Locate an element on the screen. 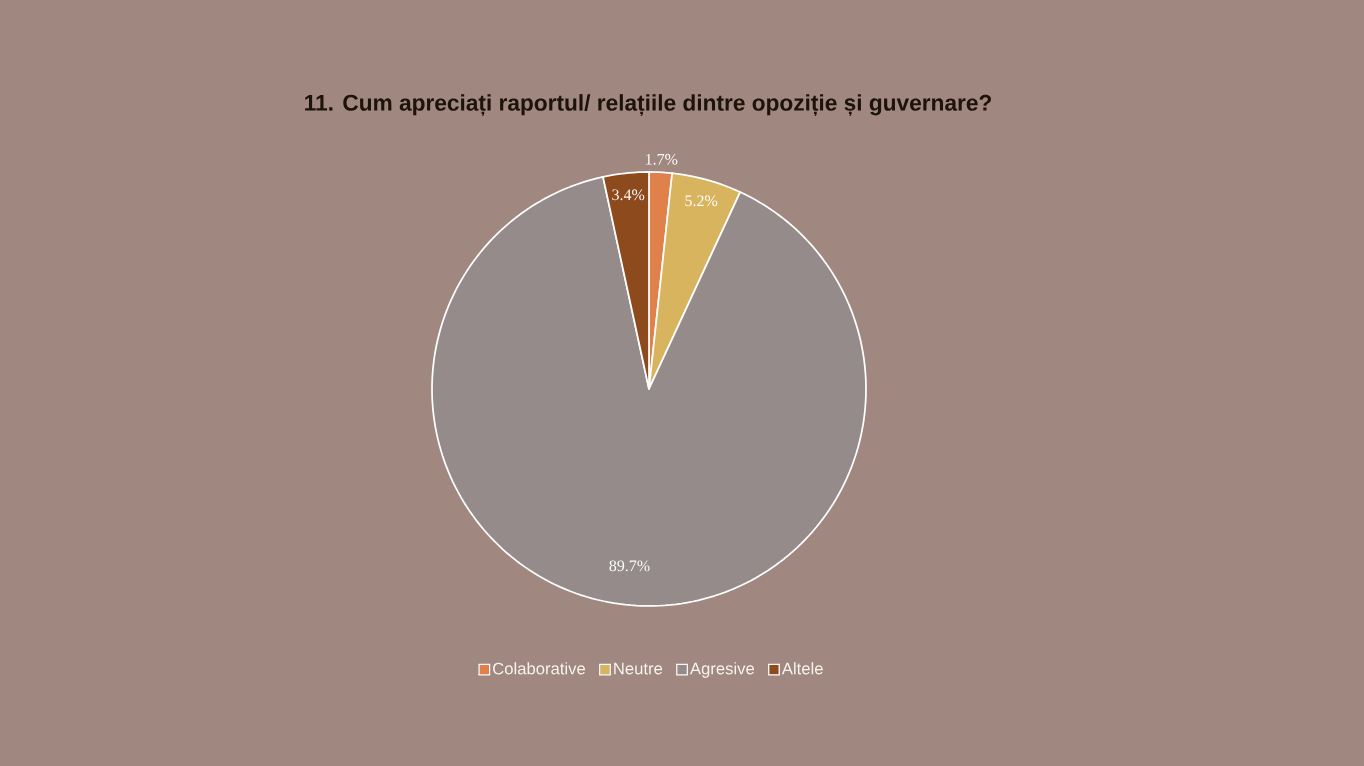 This screenshot has width=1364, height=766. data-label: 89.7% is located at coordinates (629, 566).